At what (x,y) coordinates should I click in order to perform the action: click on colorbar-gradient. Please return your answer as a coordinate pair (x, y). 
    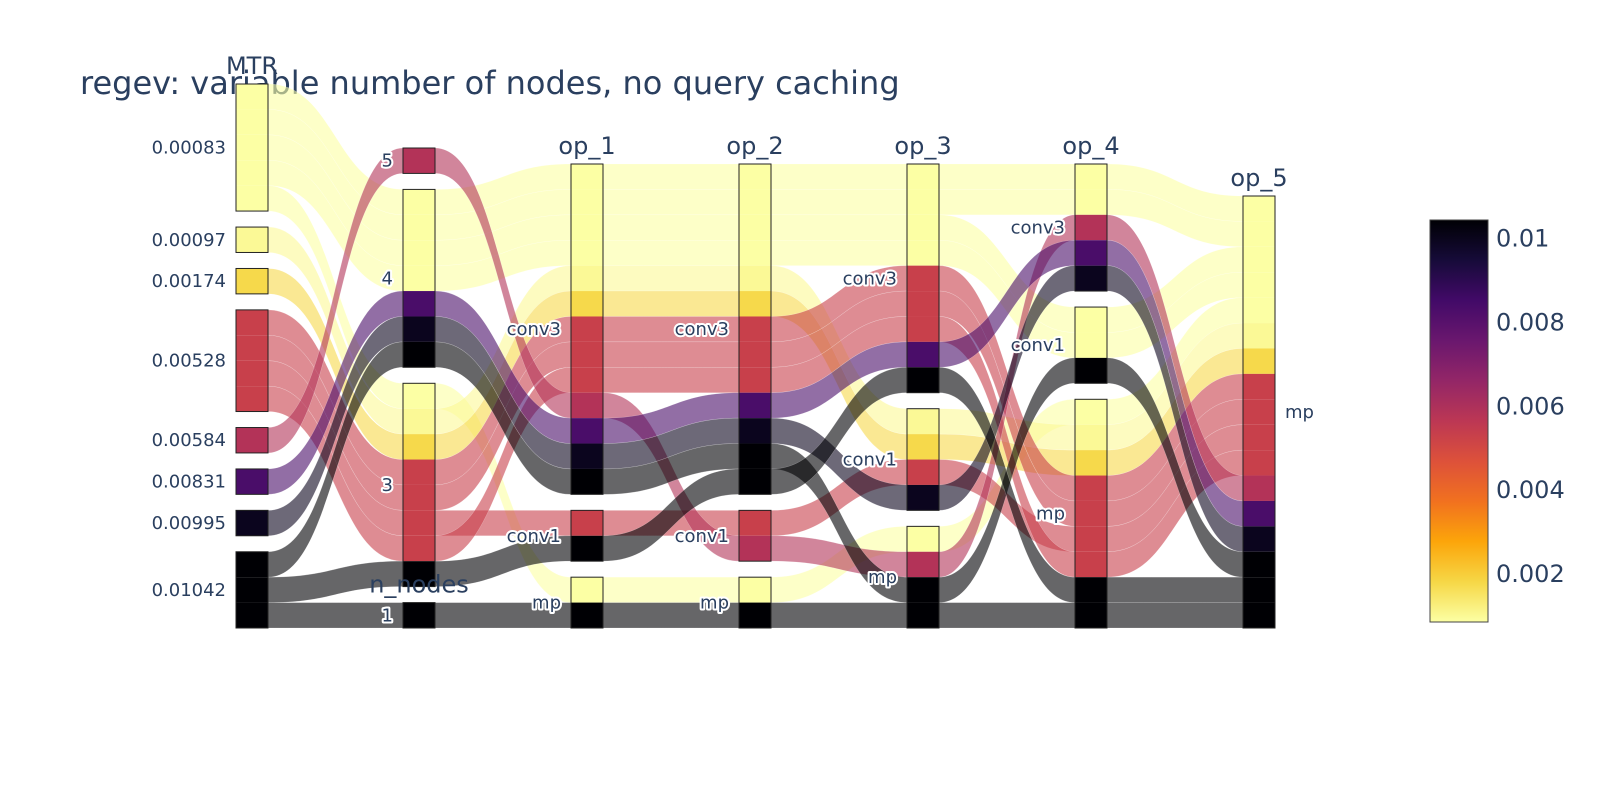
    Looking at the image, I should click on (1459, 421).